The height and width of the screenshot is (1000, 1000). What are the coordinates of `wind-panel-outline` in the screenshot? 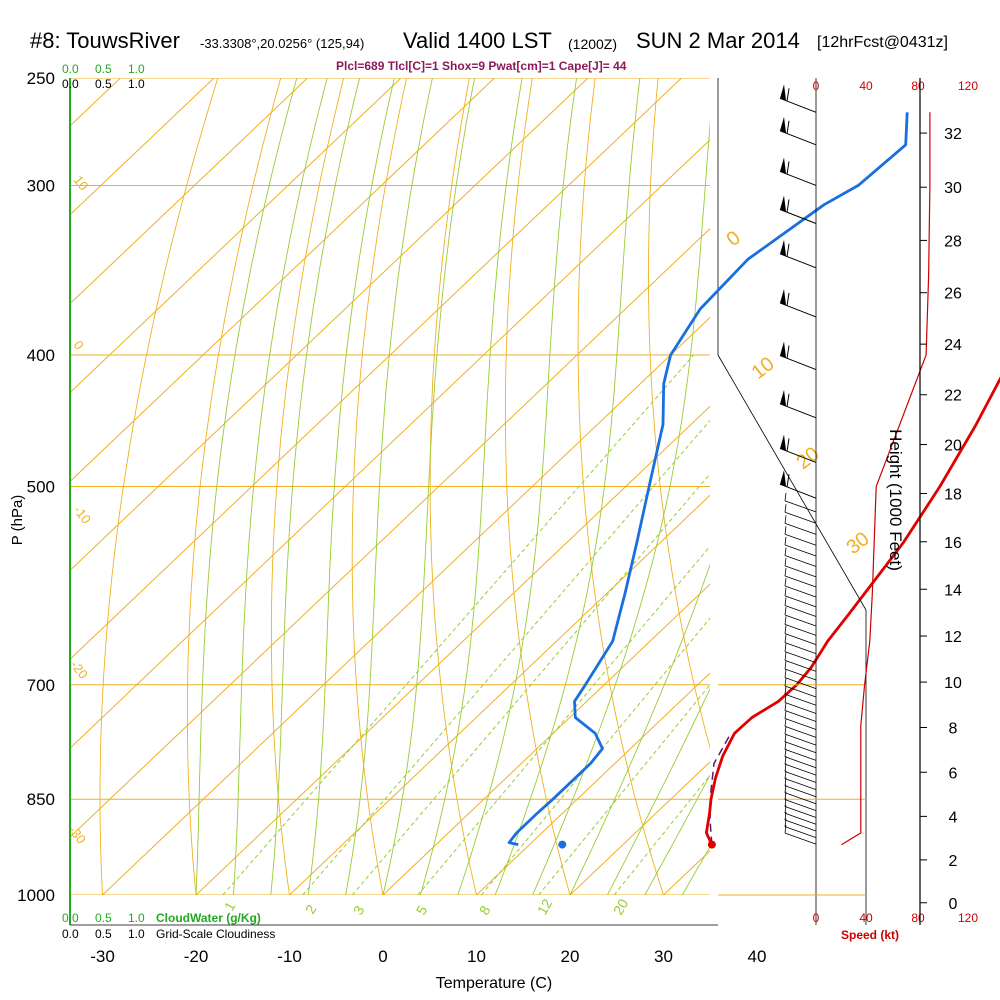 It's located at (792, 482).